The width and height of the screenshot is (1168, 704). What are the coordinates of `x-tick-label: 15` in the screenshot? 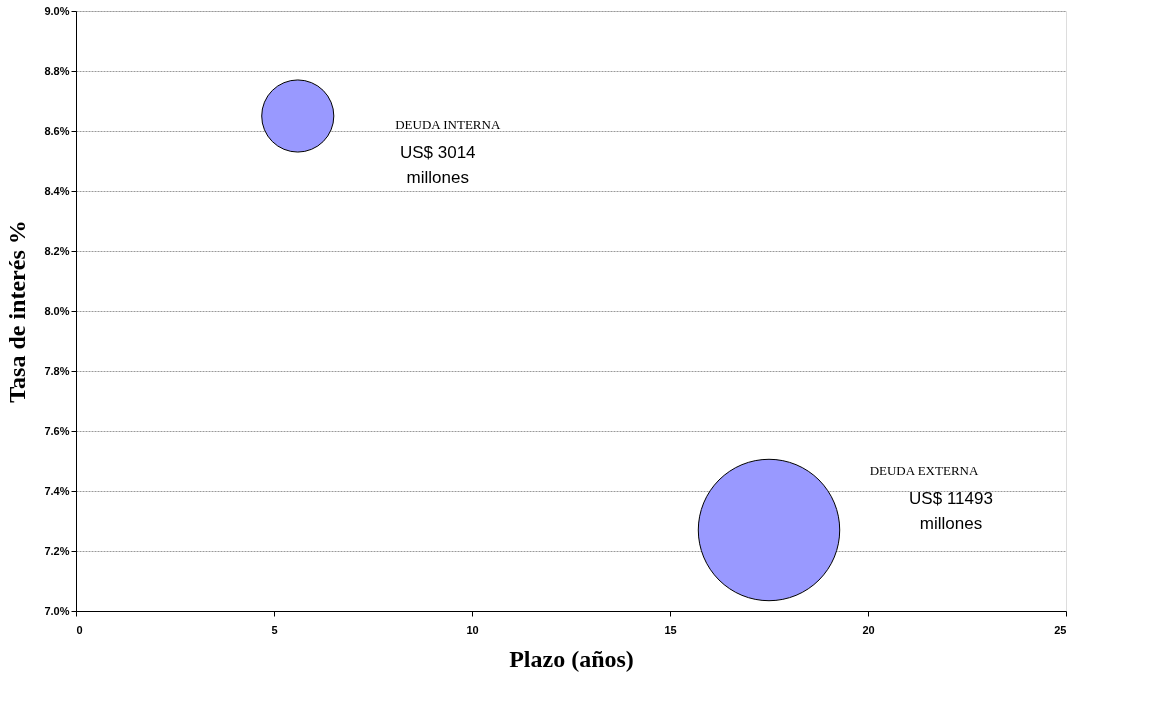 It's located at (670, 629).